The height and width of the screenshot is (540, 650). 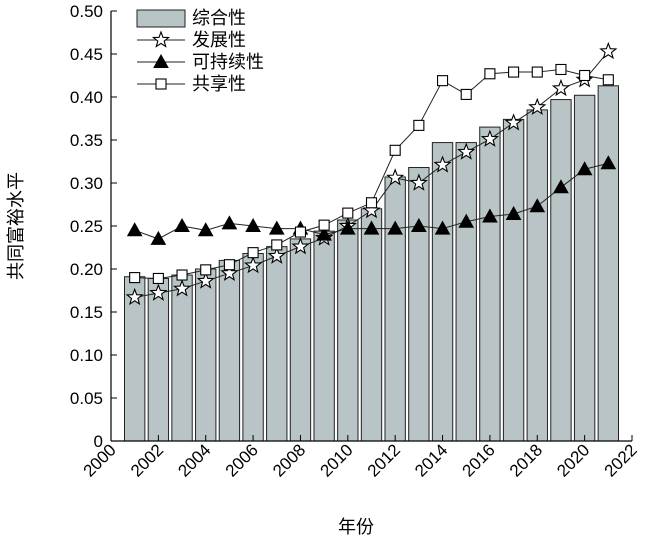 What do you see at coordinates (371, 227) in the screenshot?
I see `point-triangle-2011` at bounding box center [371, 227].